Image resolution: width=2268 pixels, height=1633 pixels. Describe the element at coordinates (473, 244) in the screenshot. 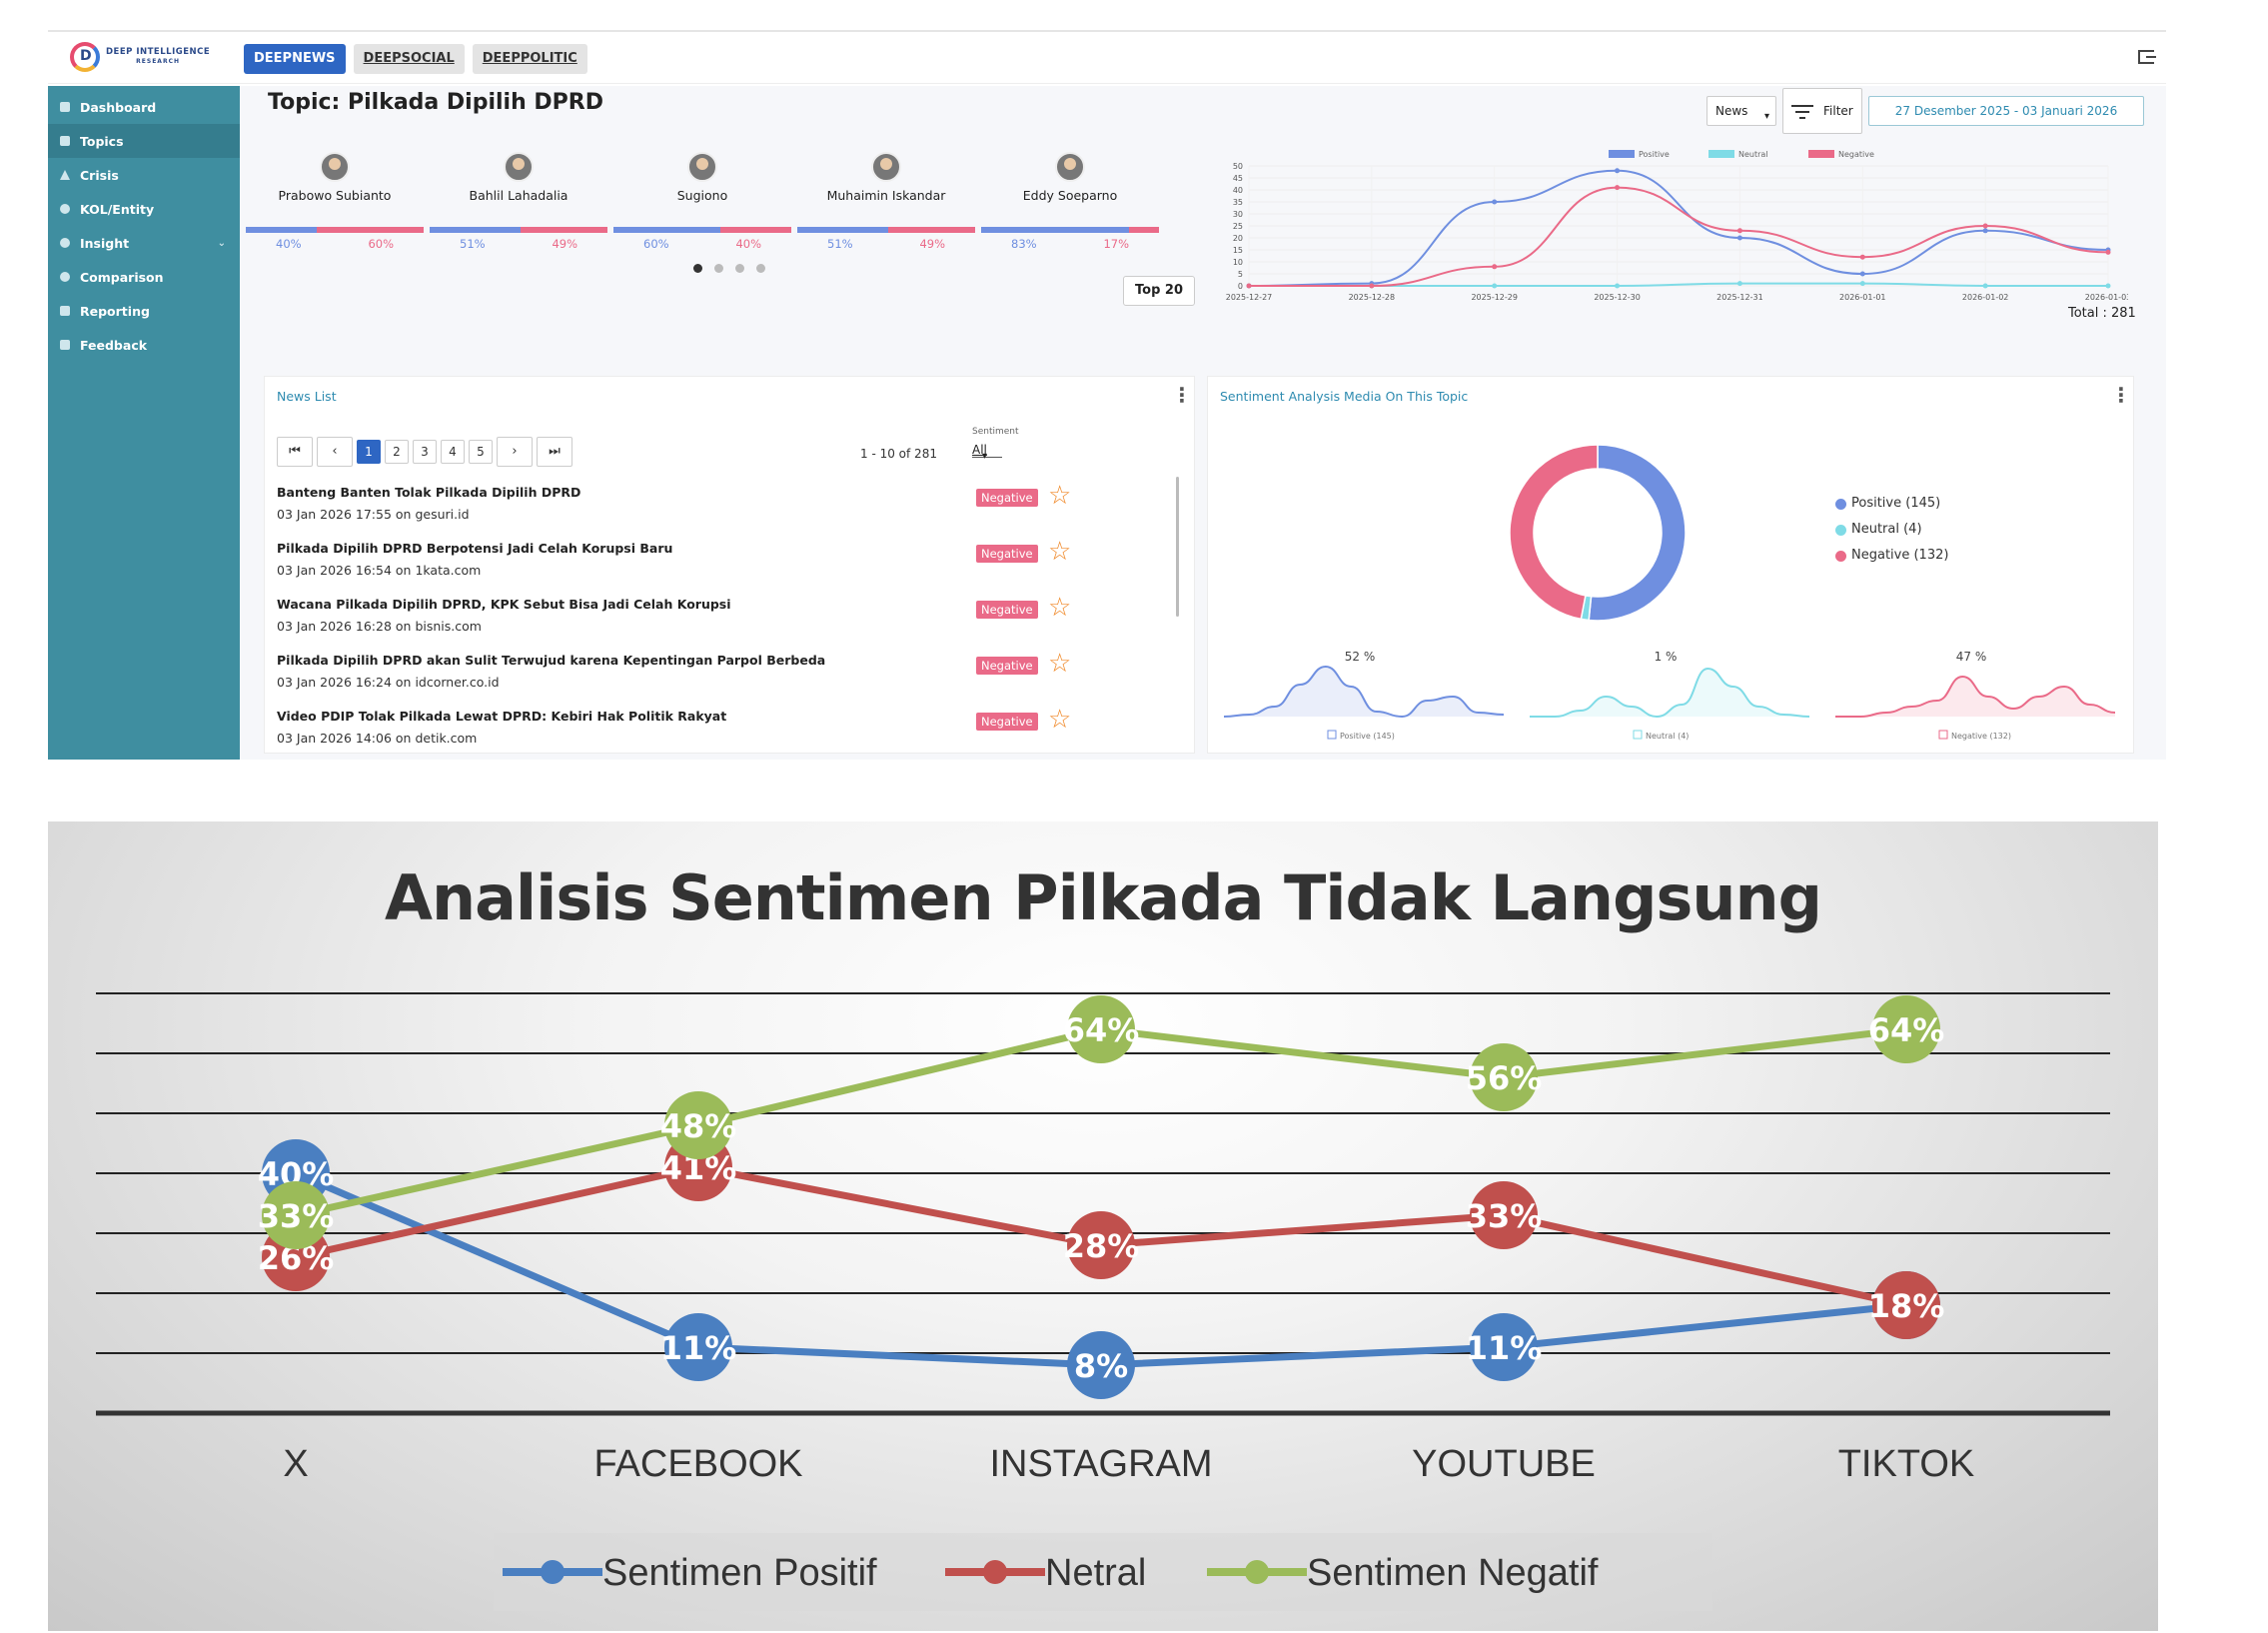

I see `positive-percent: 51%` at that location.